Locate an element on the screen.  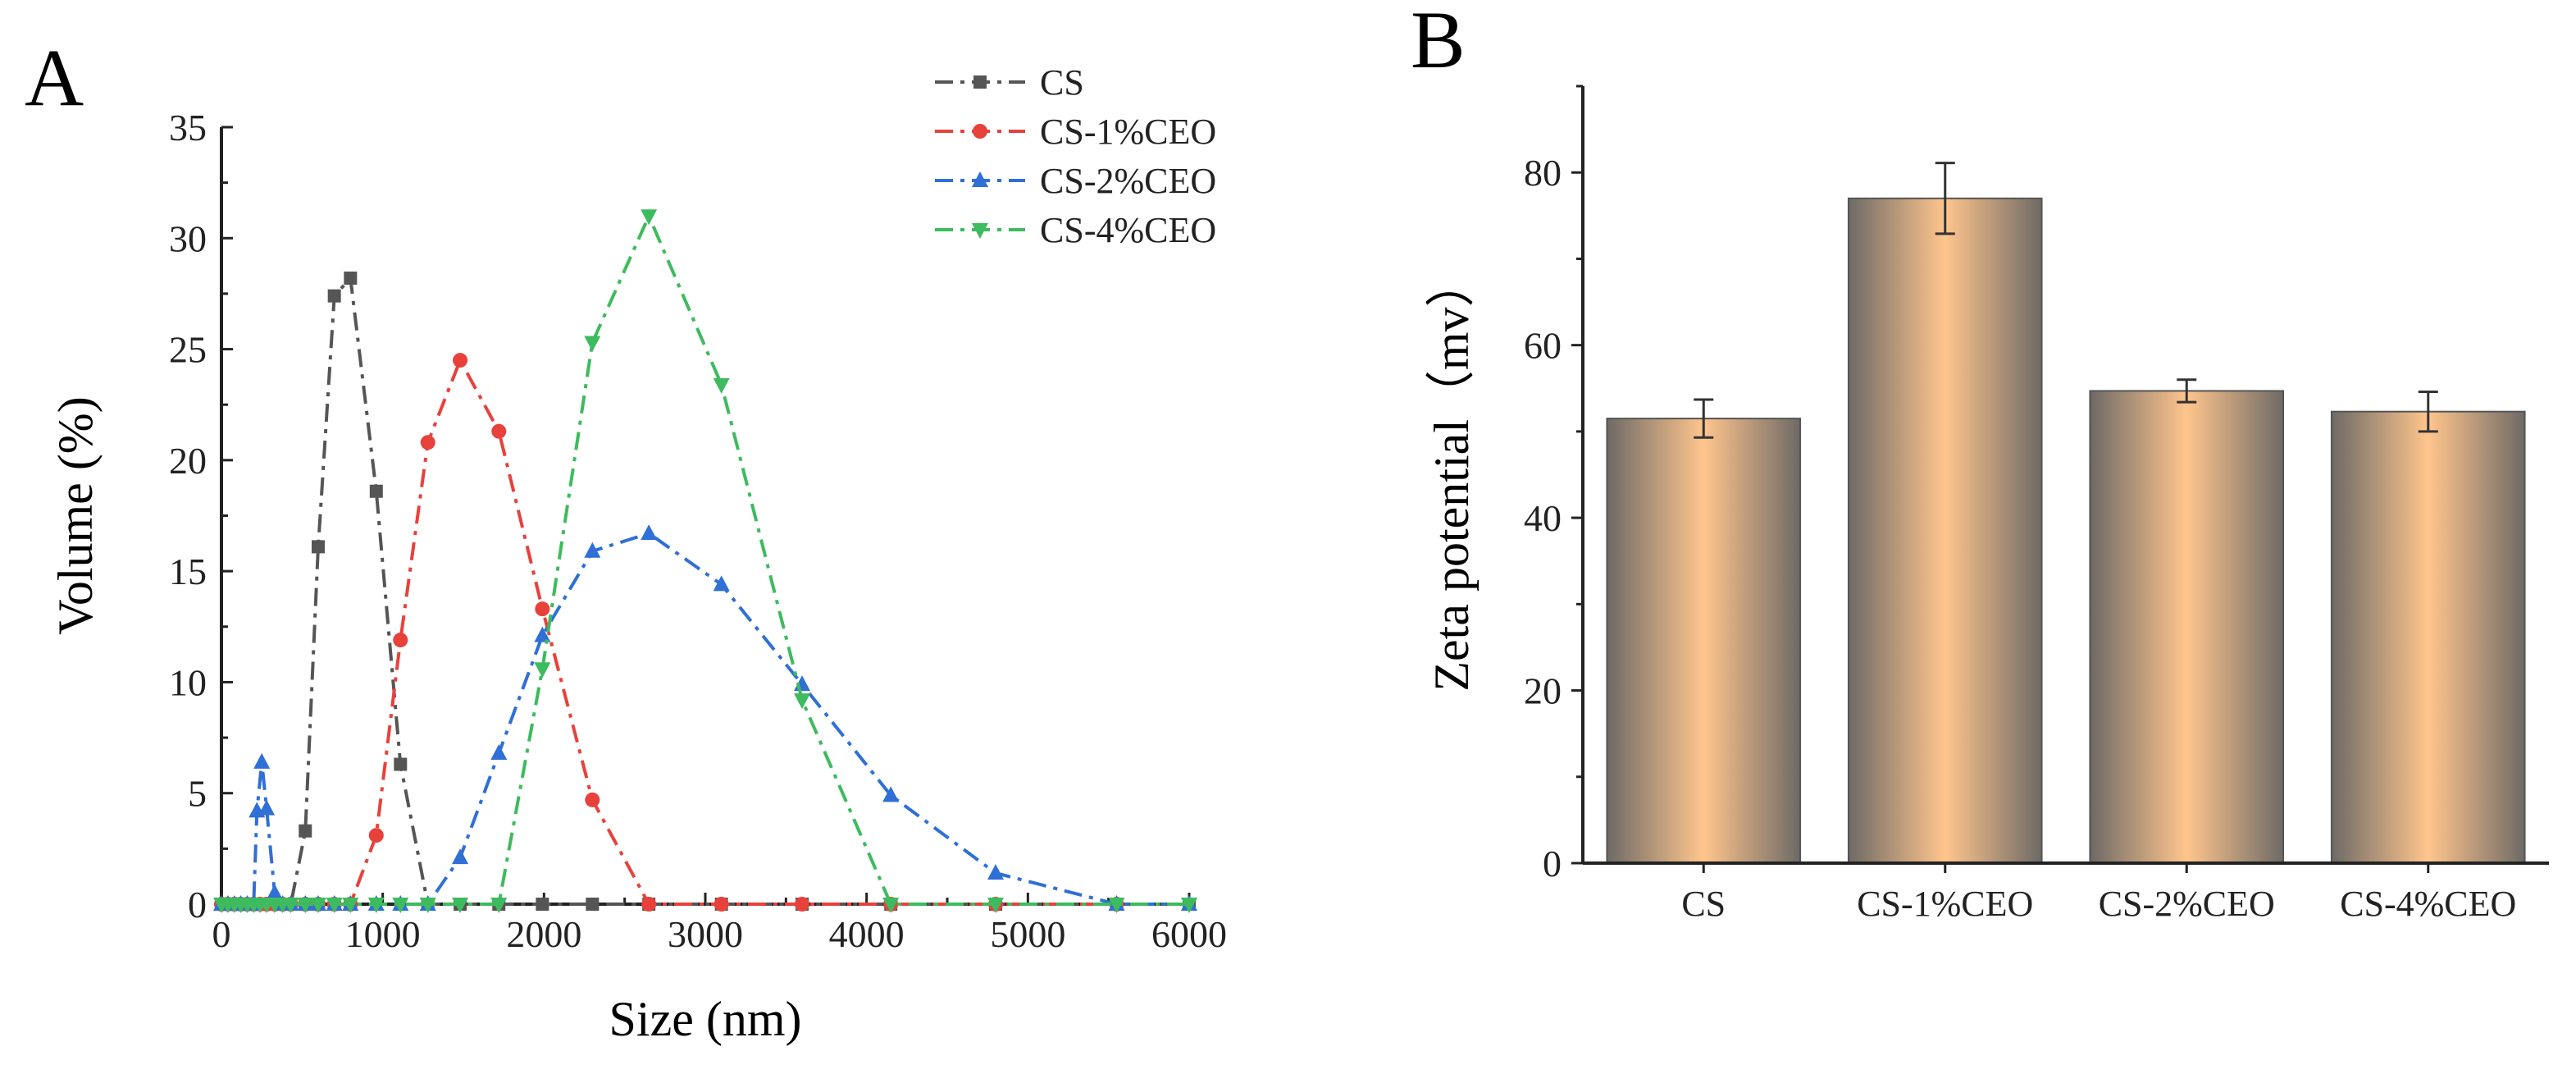
legend-label: CS-4%CEO is located at coordinates (1128, 230).